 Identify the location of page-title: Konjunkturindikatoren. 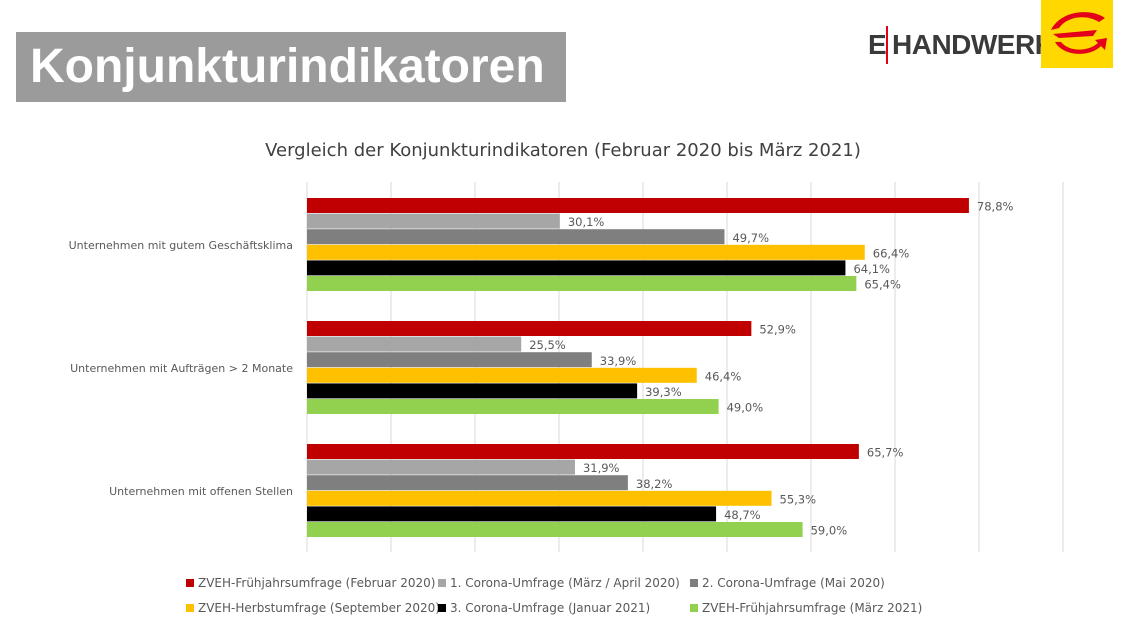
(287, 66).